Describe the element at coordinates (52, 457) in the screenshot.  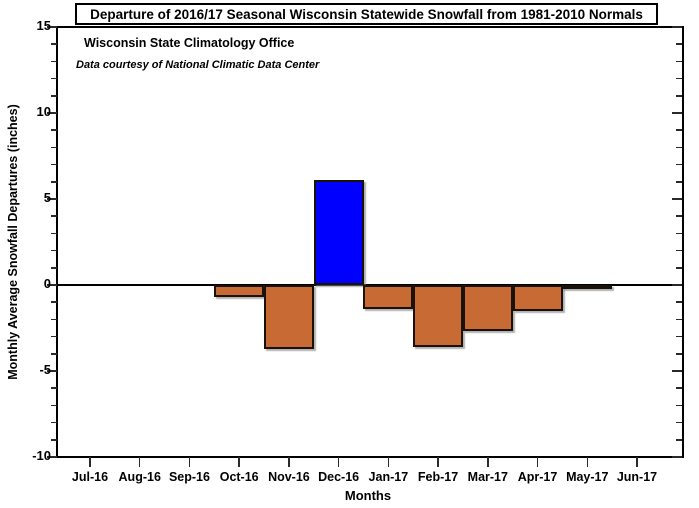
I see `y-tick-left--10` at that location.